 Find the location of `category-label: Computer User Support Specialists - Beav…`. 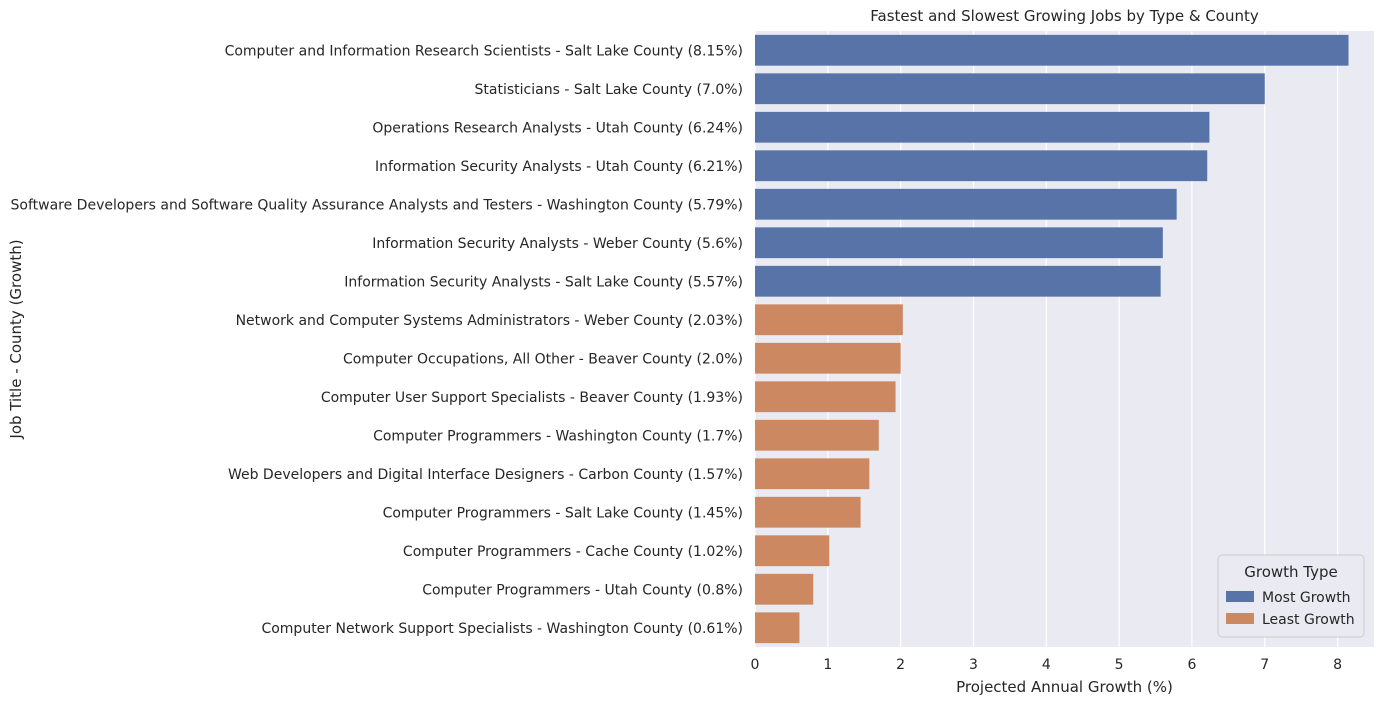

category-label: Computer User Support Specialists - Beav… is located at coordinates (532, 398).